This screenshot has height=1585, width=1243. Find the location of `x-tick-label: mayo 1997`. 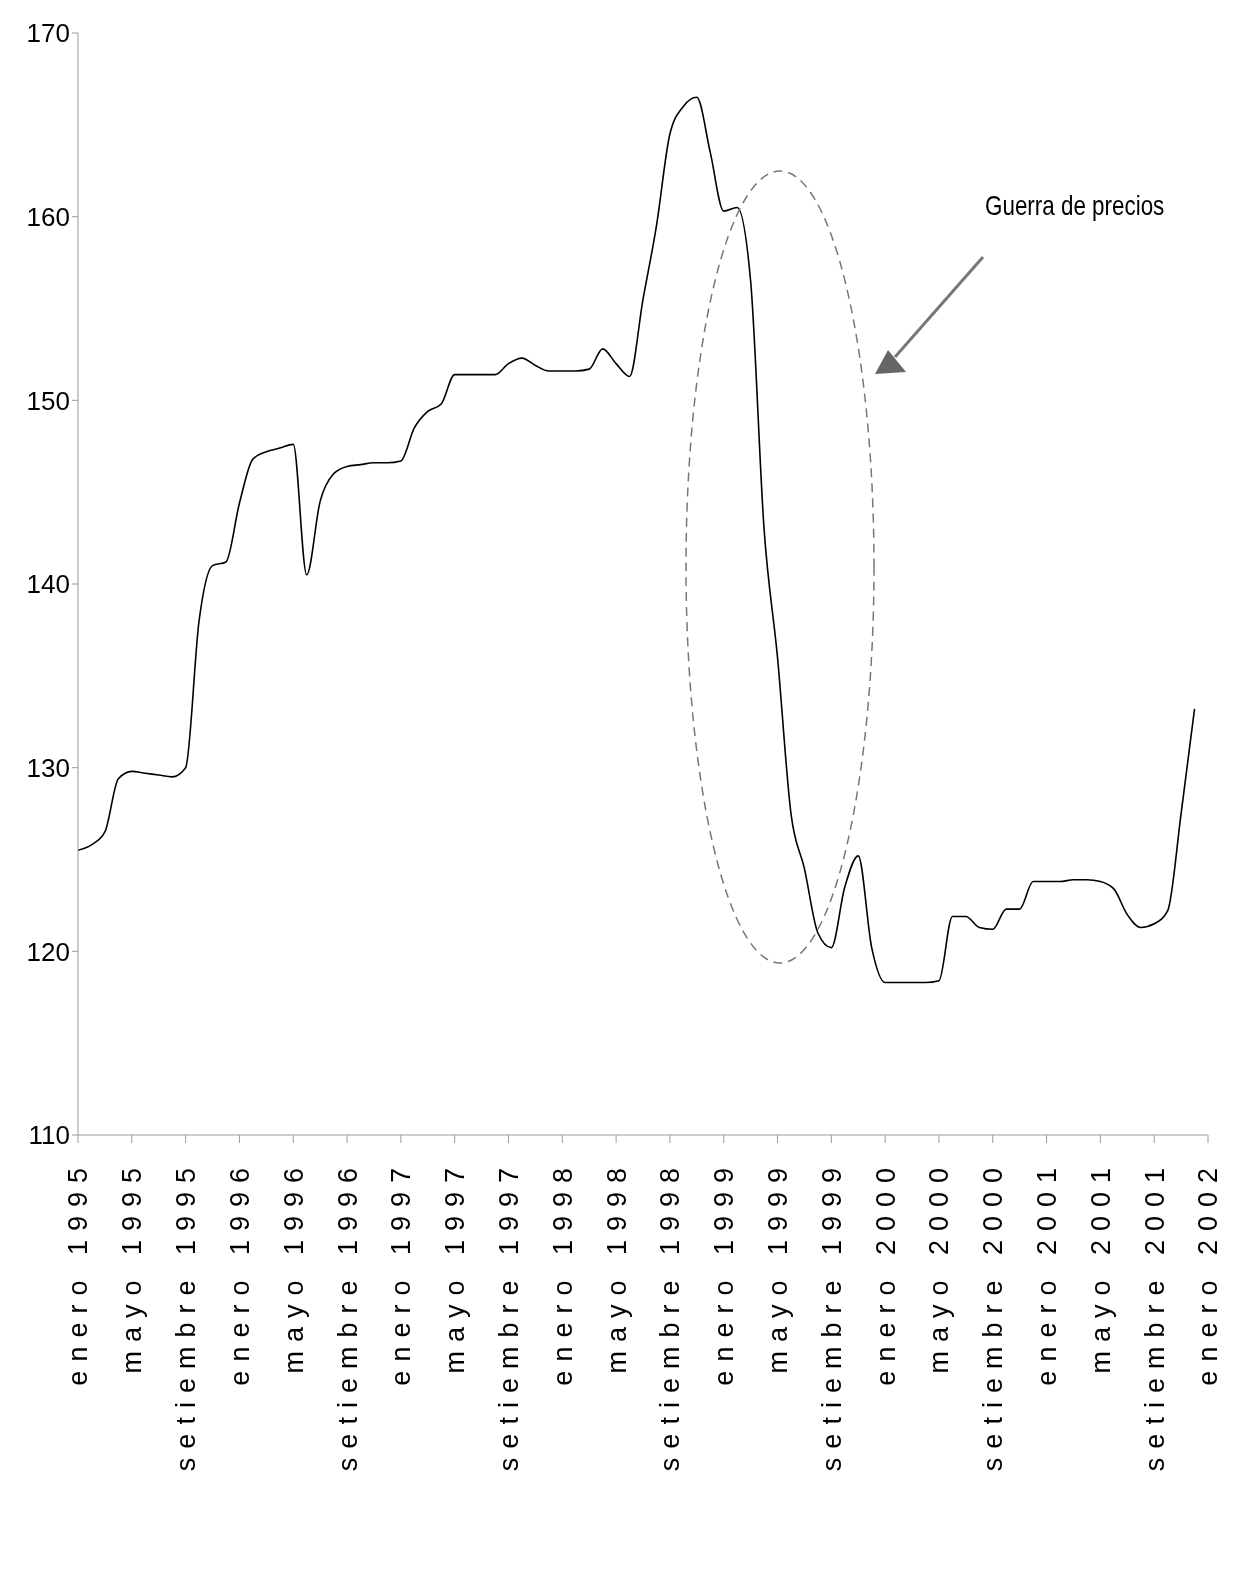

x-tick-label: mayo 1997 is located at coordinates (455, 1266).